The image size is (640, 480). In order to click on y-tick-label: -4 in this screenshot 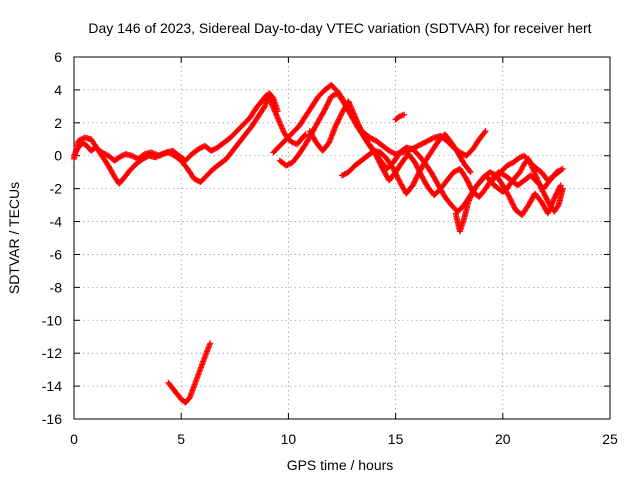, I will do `click(56, 222)`.